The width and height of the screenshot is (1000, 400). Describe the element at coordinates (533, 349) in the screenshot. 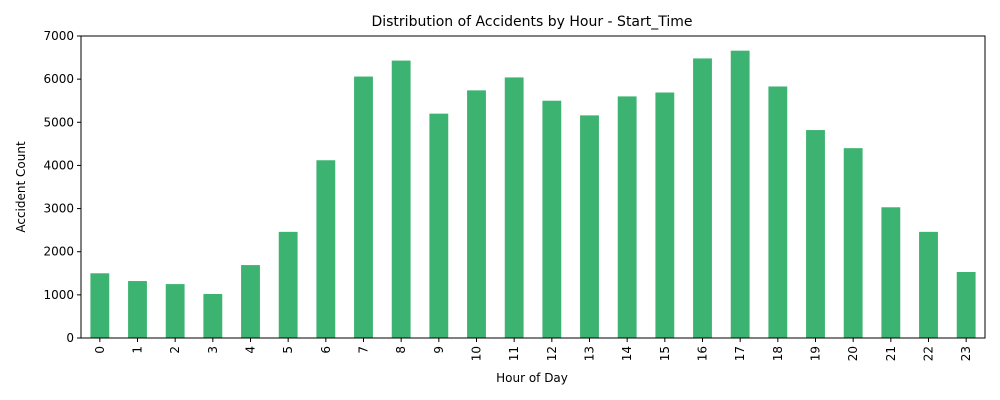

I see `x-axis-ticks: 0 1 2 3 4 5 6 7 8 9 10 11 12 13 14 15 16 17 18 19 20 21 22 23` at that location.